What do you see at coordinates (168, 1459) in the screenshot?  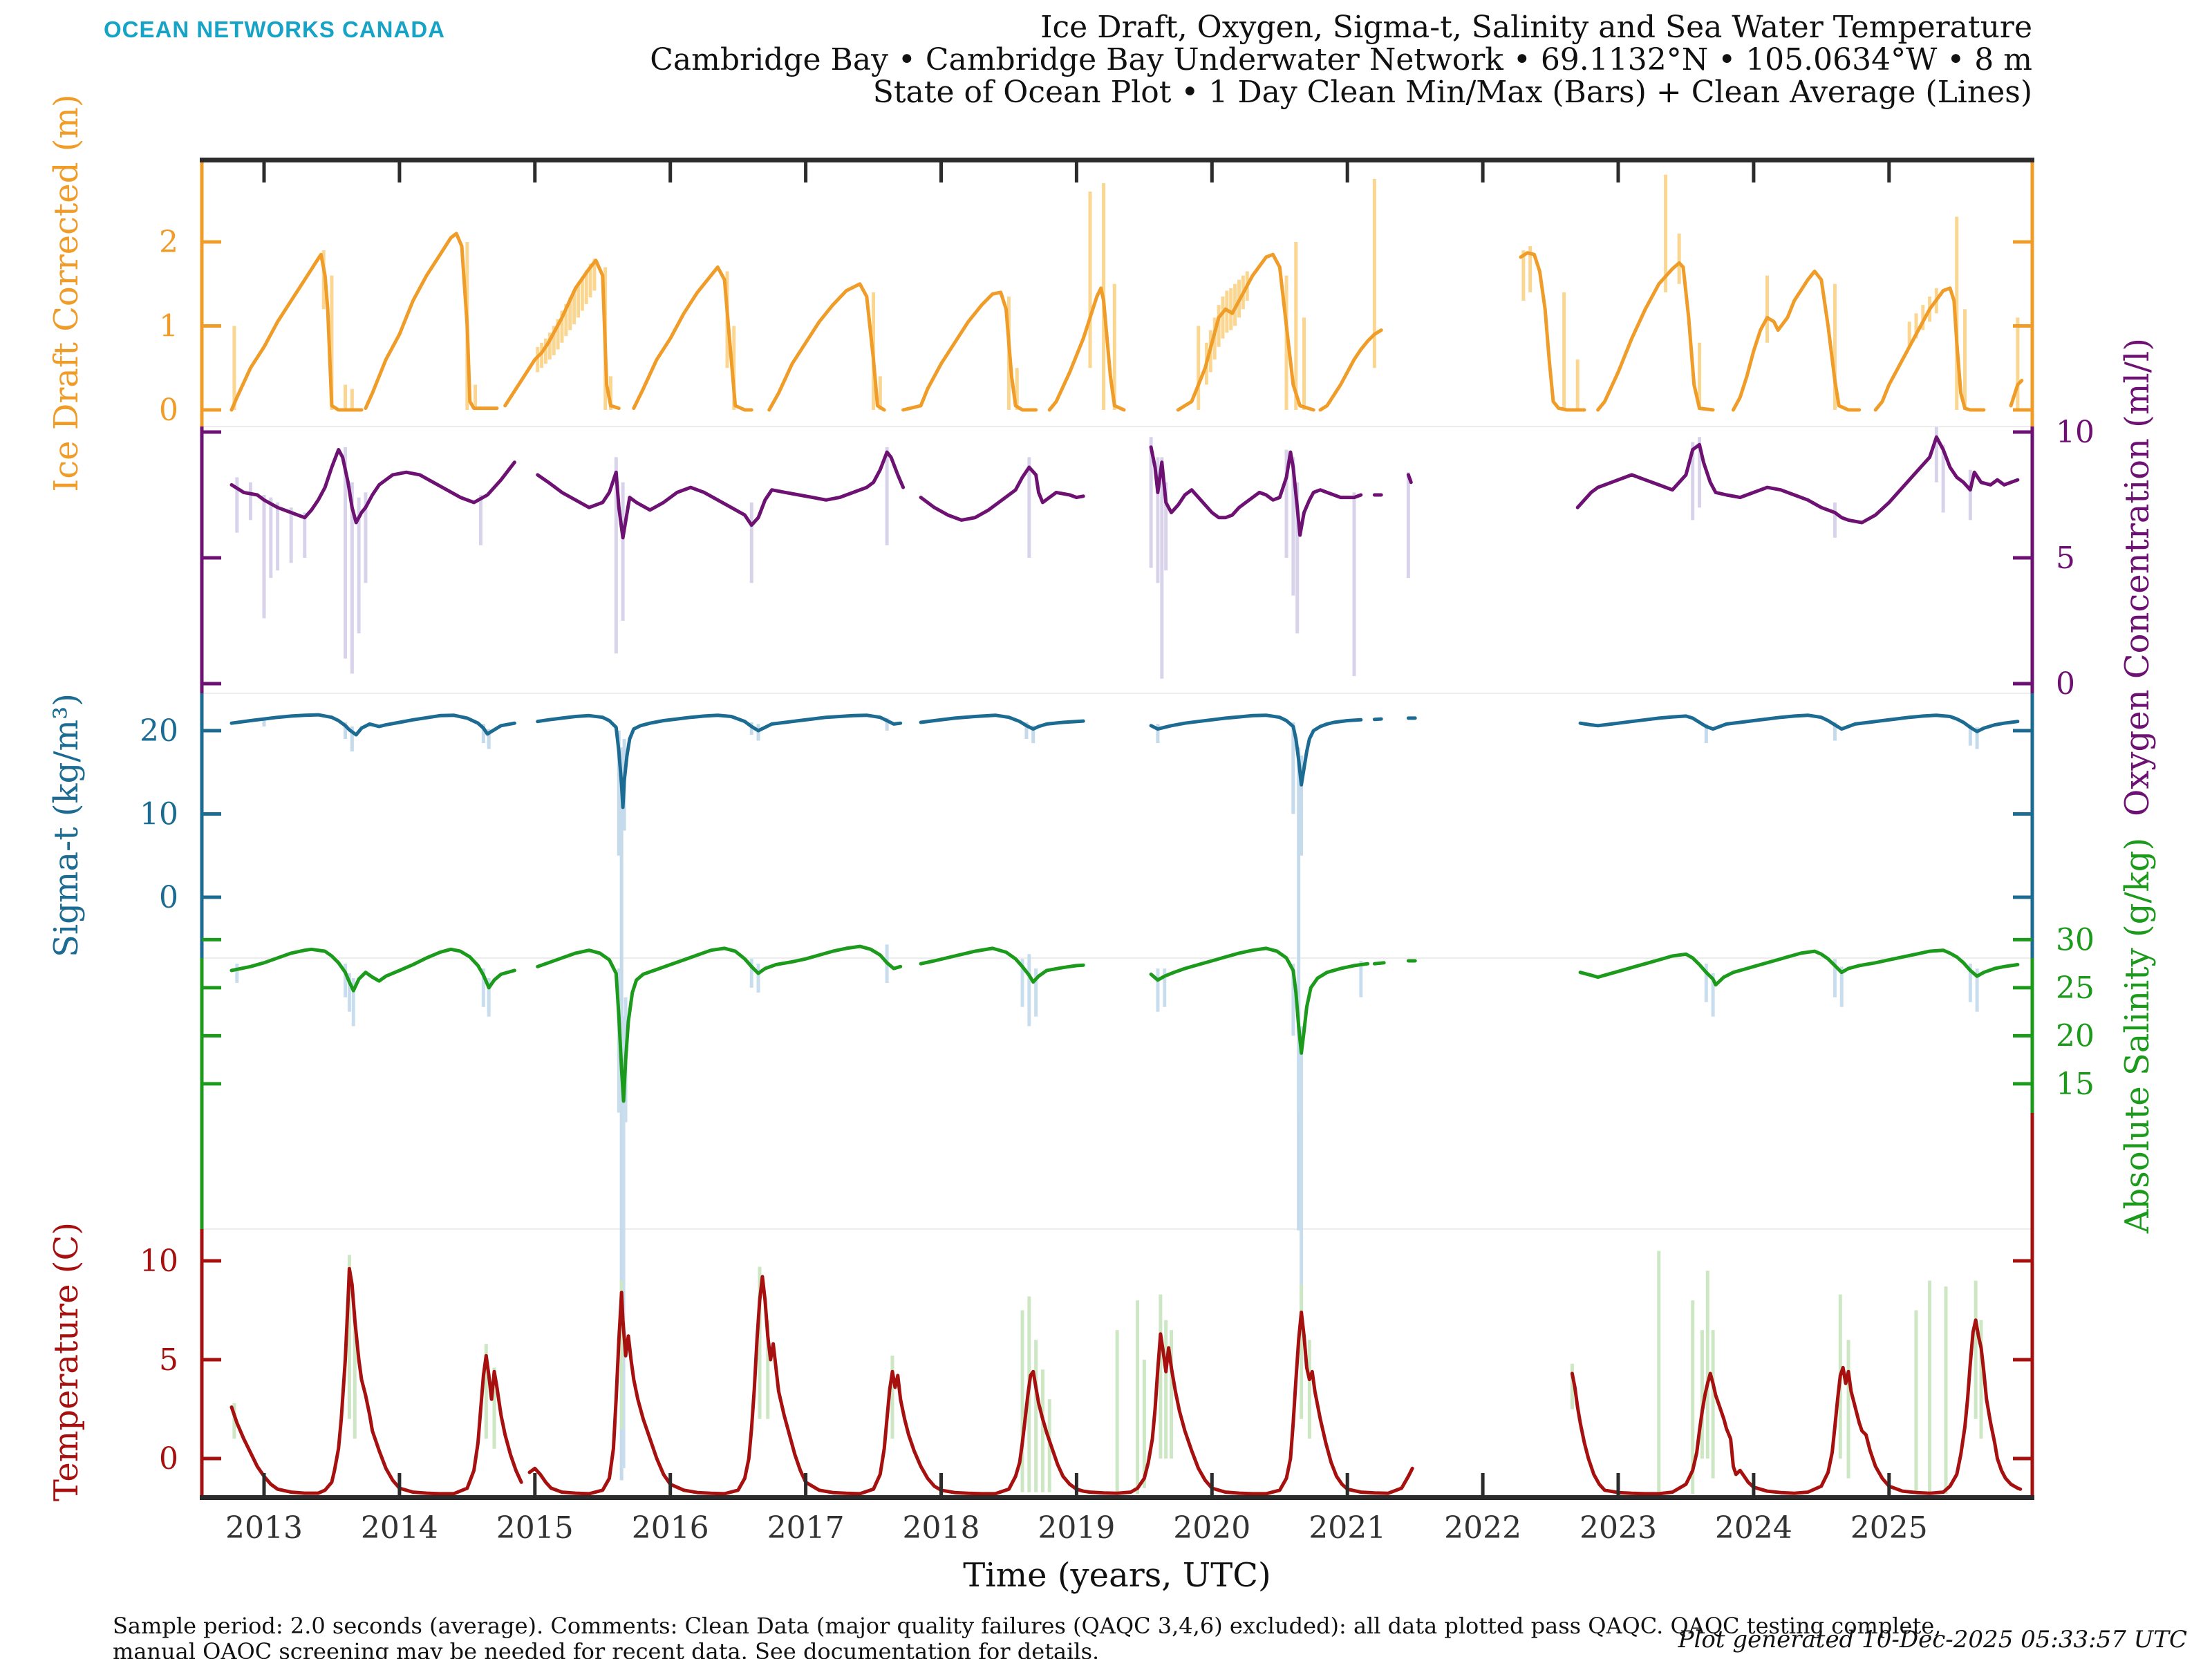 I see `temperature-tick-label: 0` at bounding box center [168, 1459].